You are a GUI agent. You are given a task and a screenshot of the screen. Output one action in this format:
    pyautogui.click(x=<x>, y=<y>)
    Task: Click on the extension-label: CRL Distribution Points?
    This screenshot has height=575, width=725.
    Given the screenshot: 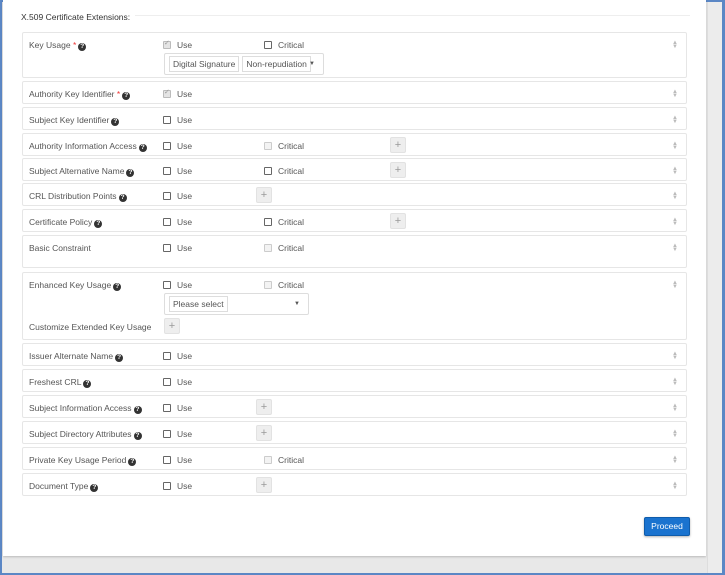 What is the action you would take?
    pyautogui.click(x=78, y=196)
    